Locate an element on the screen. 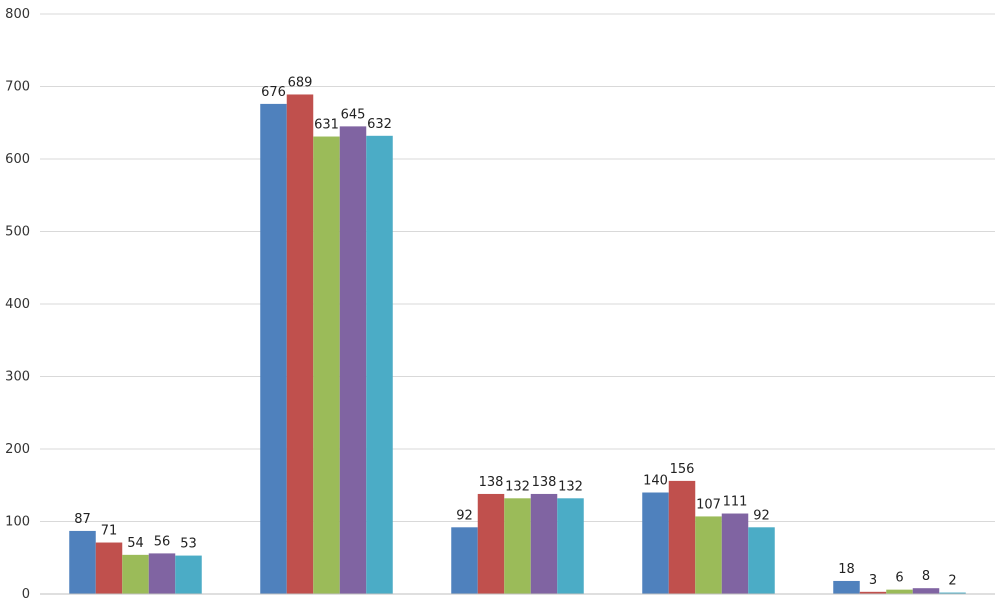  y-tick-label: 800 is located at coordinates (17, 14).